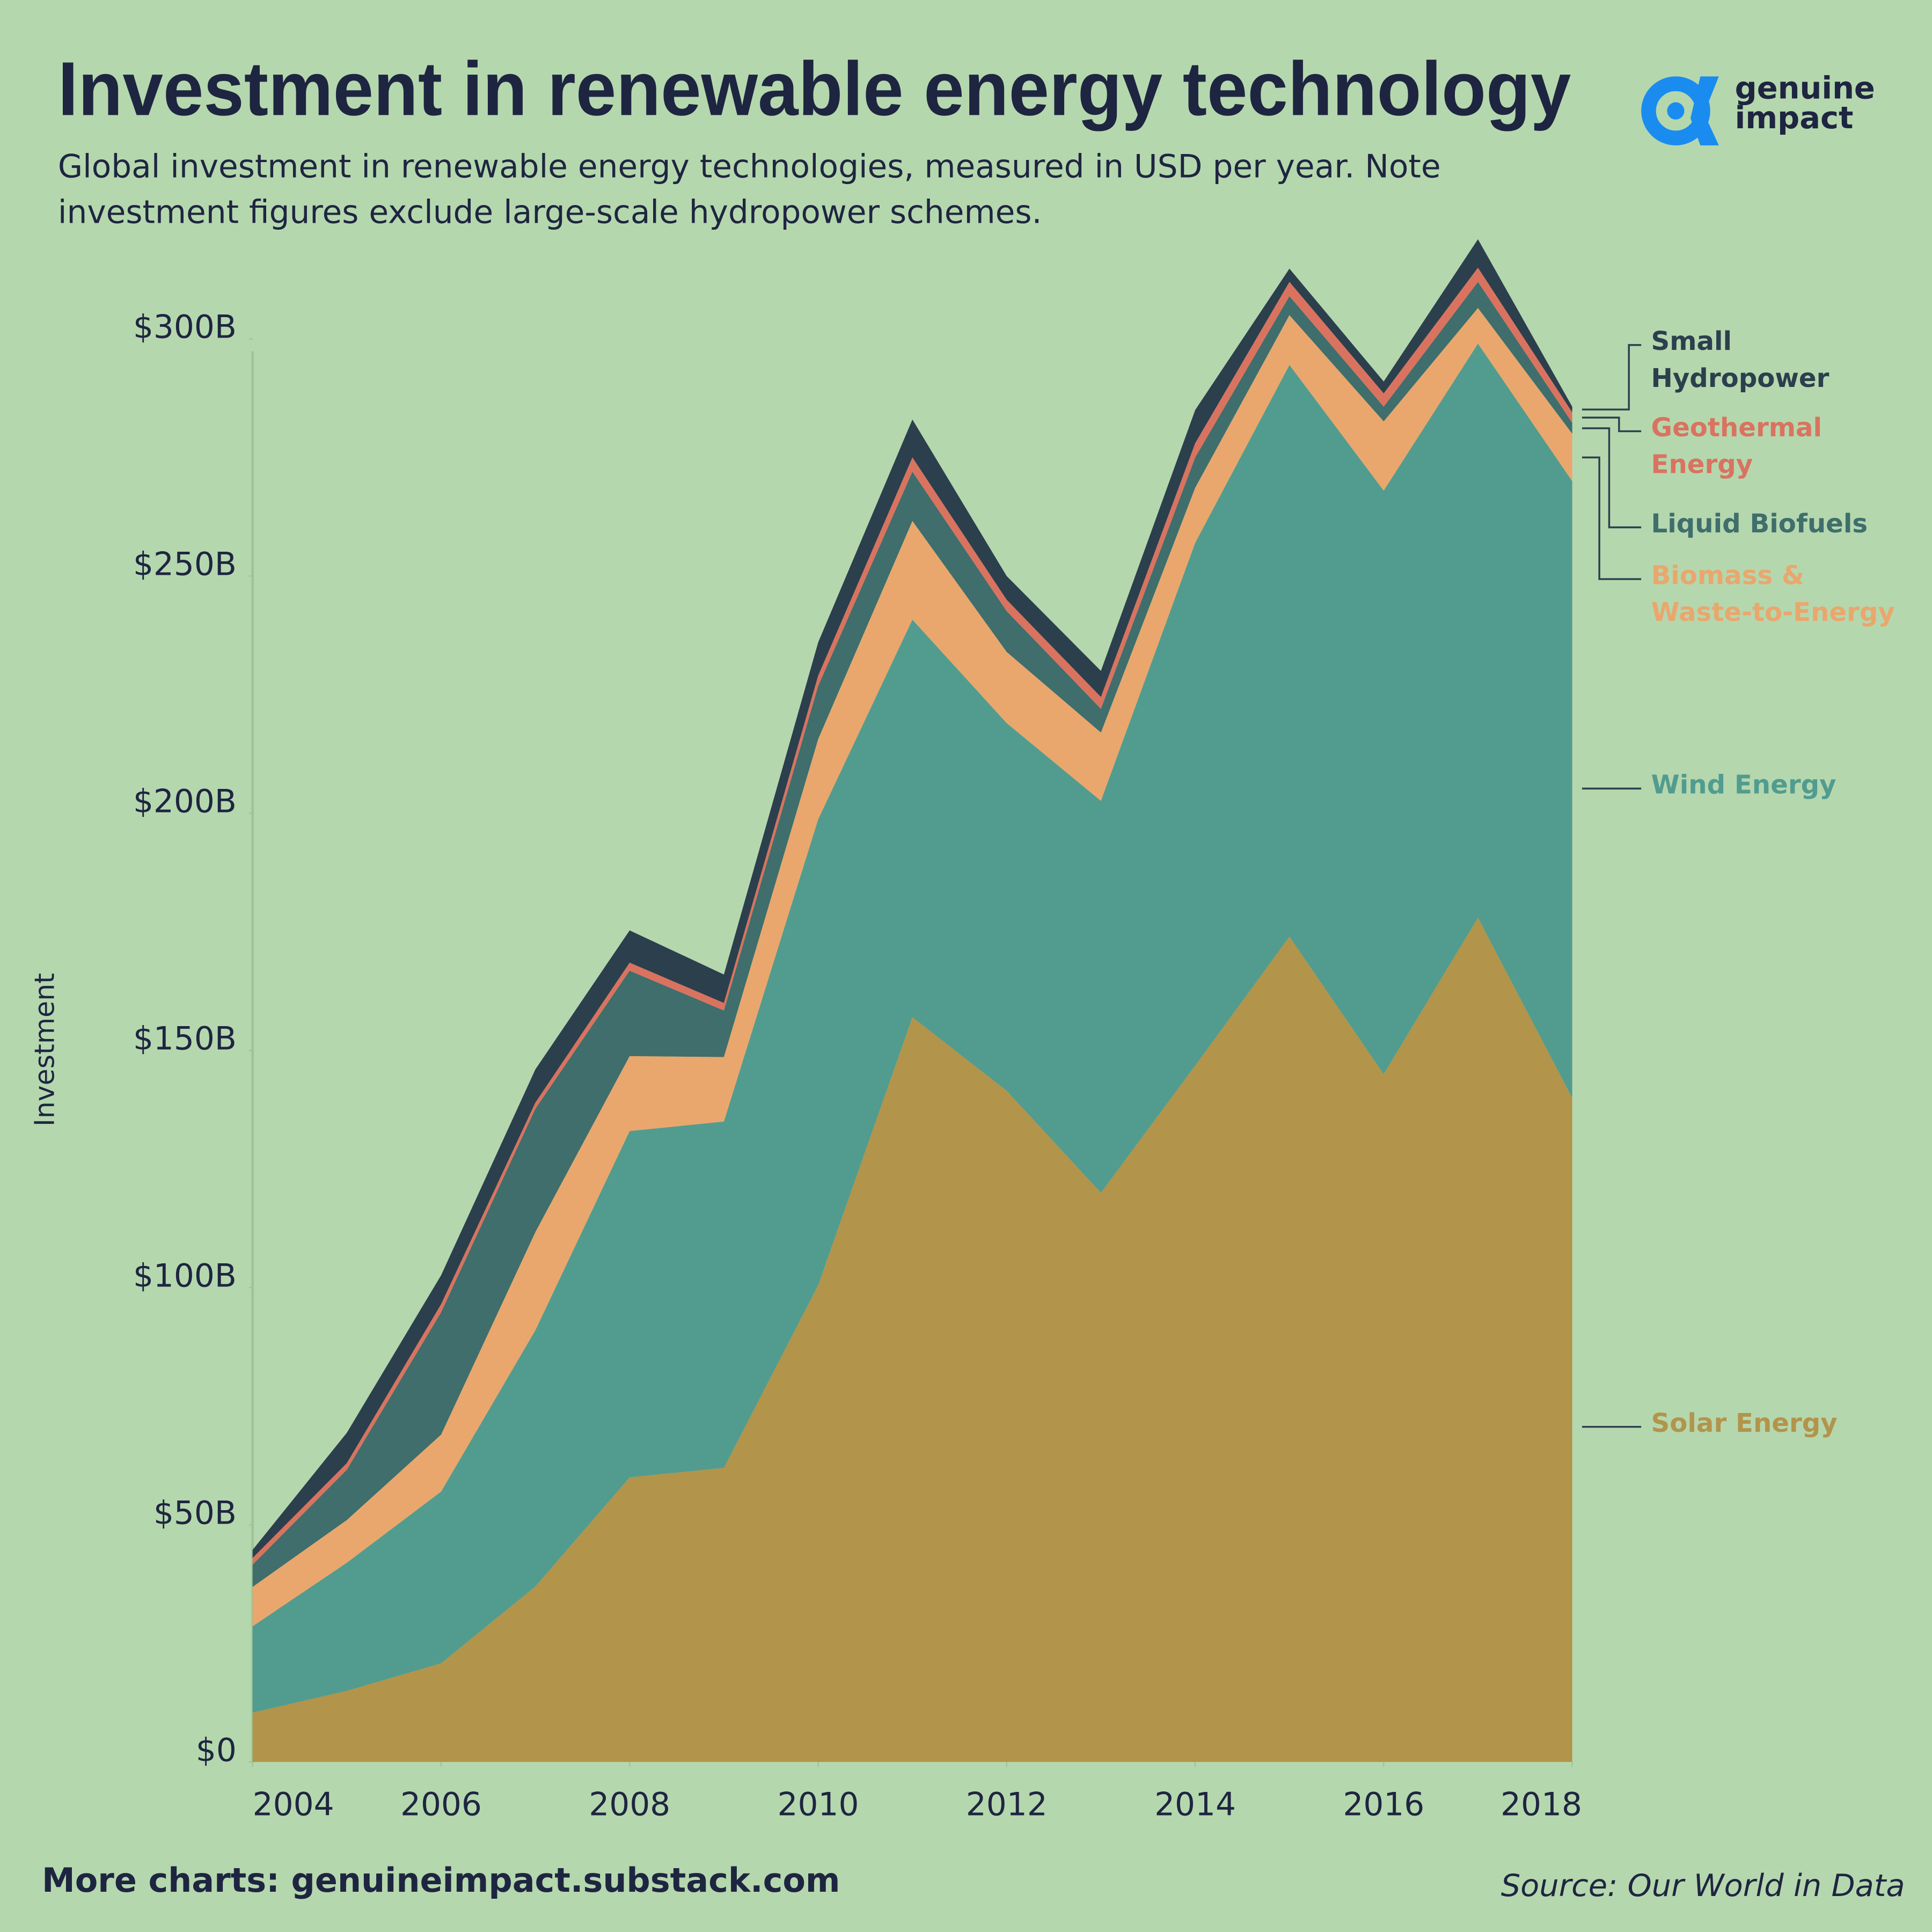 The width and height of the screenshot is (1932, 1932). I want to click on legend-box: Liquid Biofuels, so click(1759, 524).